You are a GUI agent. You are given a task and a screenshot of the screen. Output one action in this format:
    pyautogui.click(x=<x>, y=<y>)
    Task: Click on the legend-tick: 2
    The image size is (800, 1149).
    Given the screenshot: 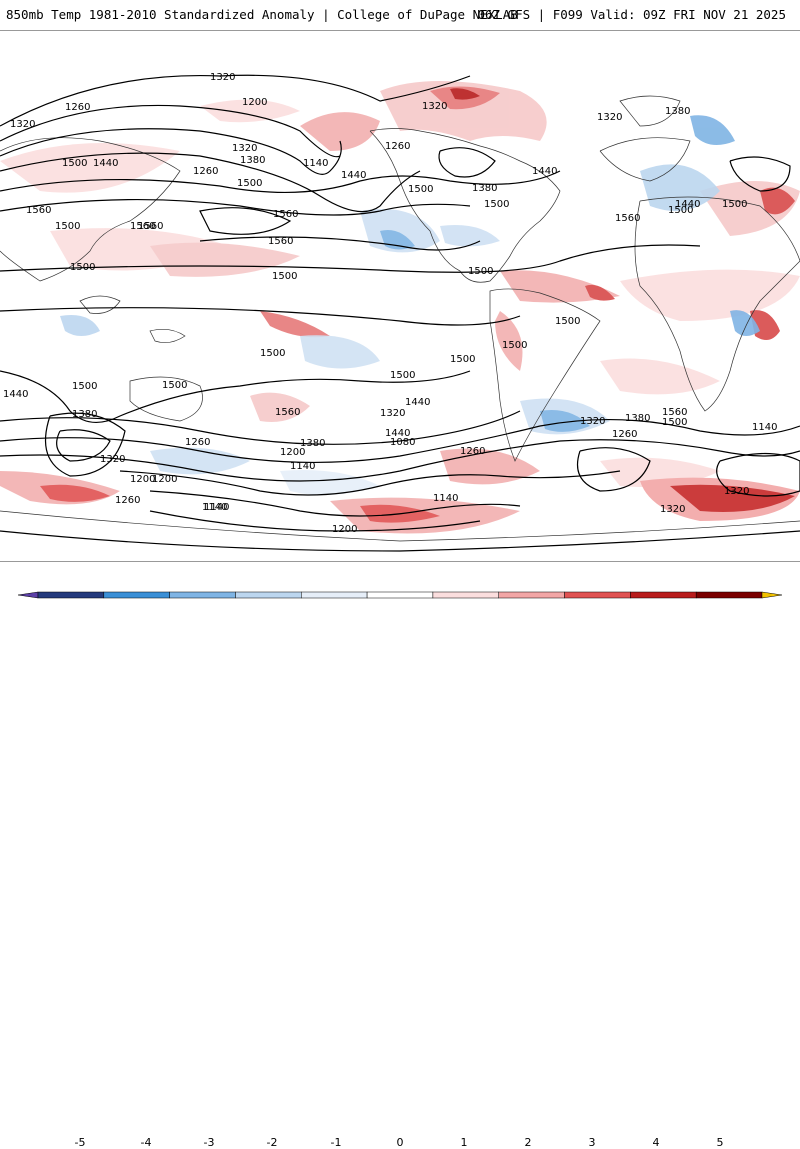 What is the action you would take?
    pyautogui.click(x=528, y=1142)
    